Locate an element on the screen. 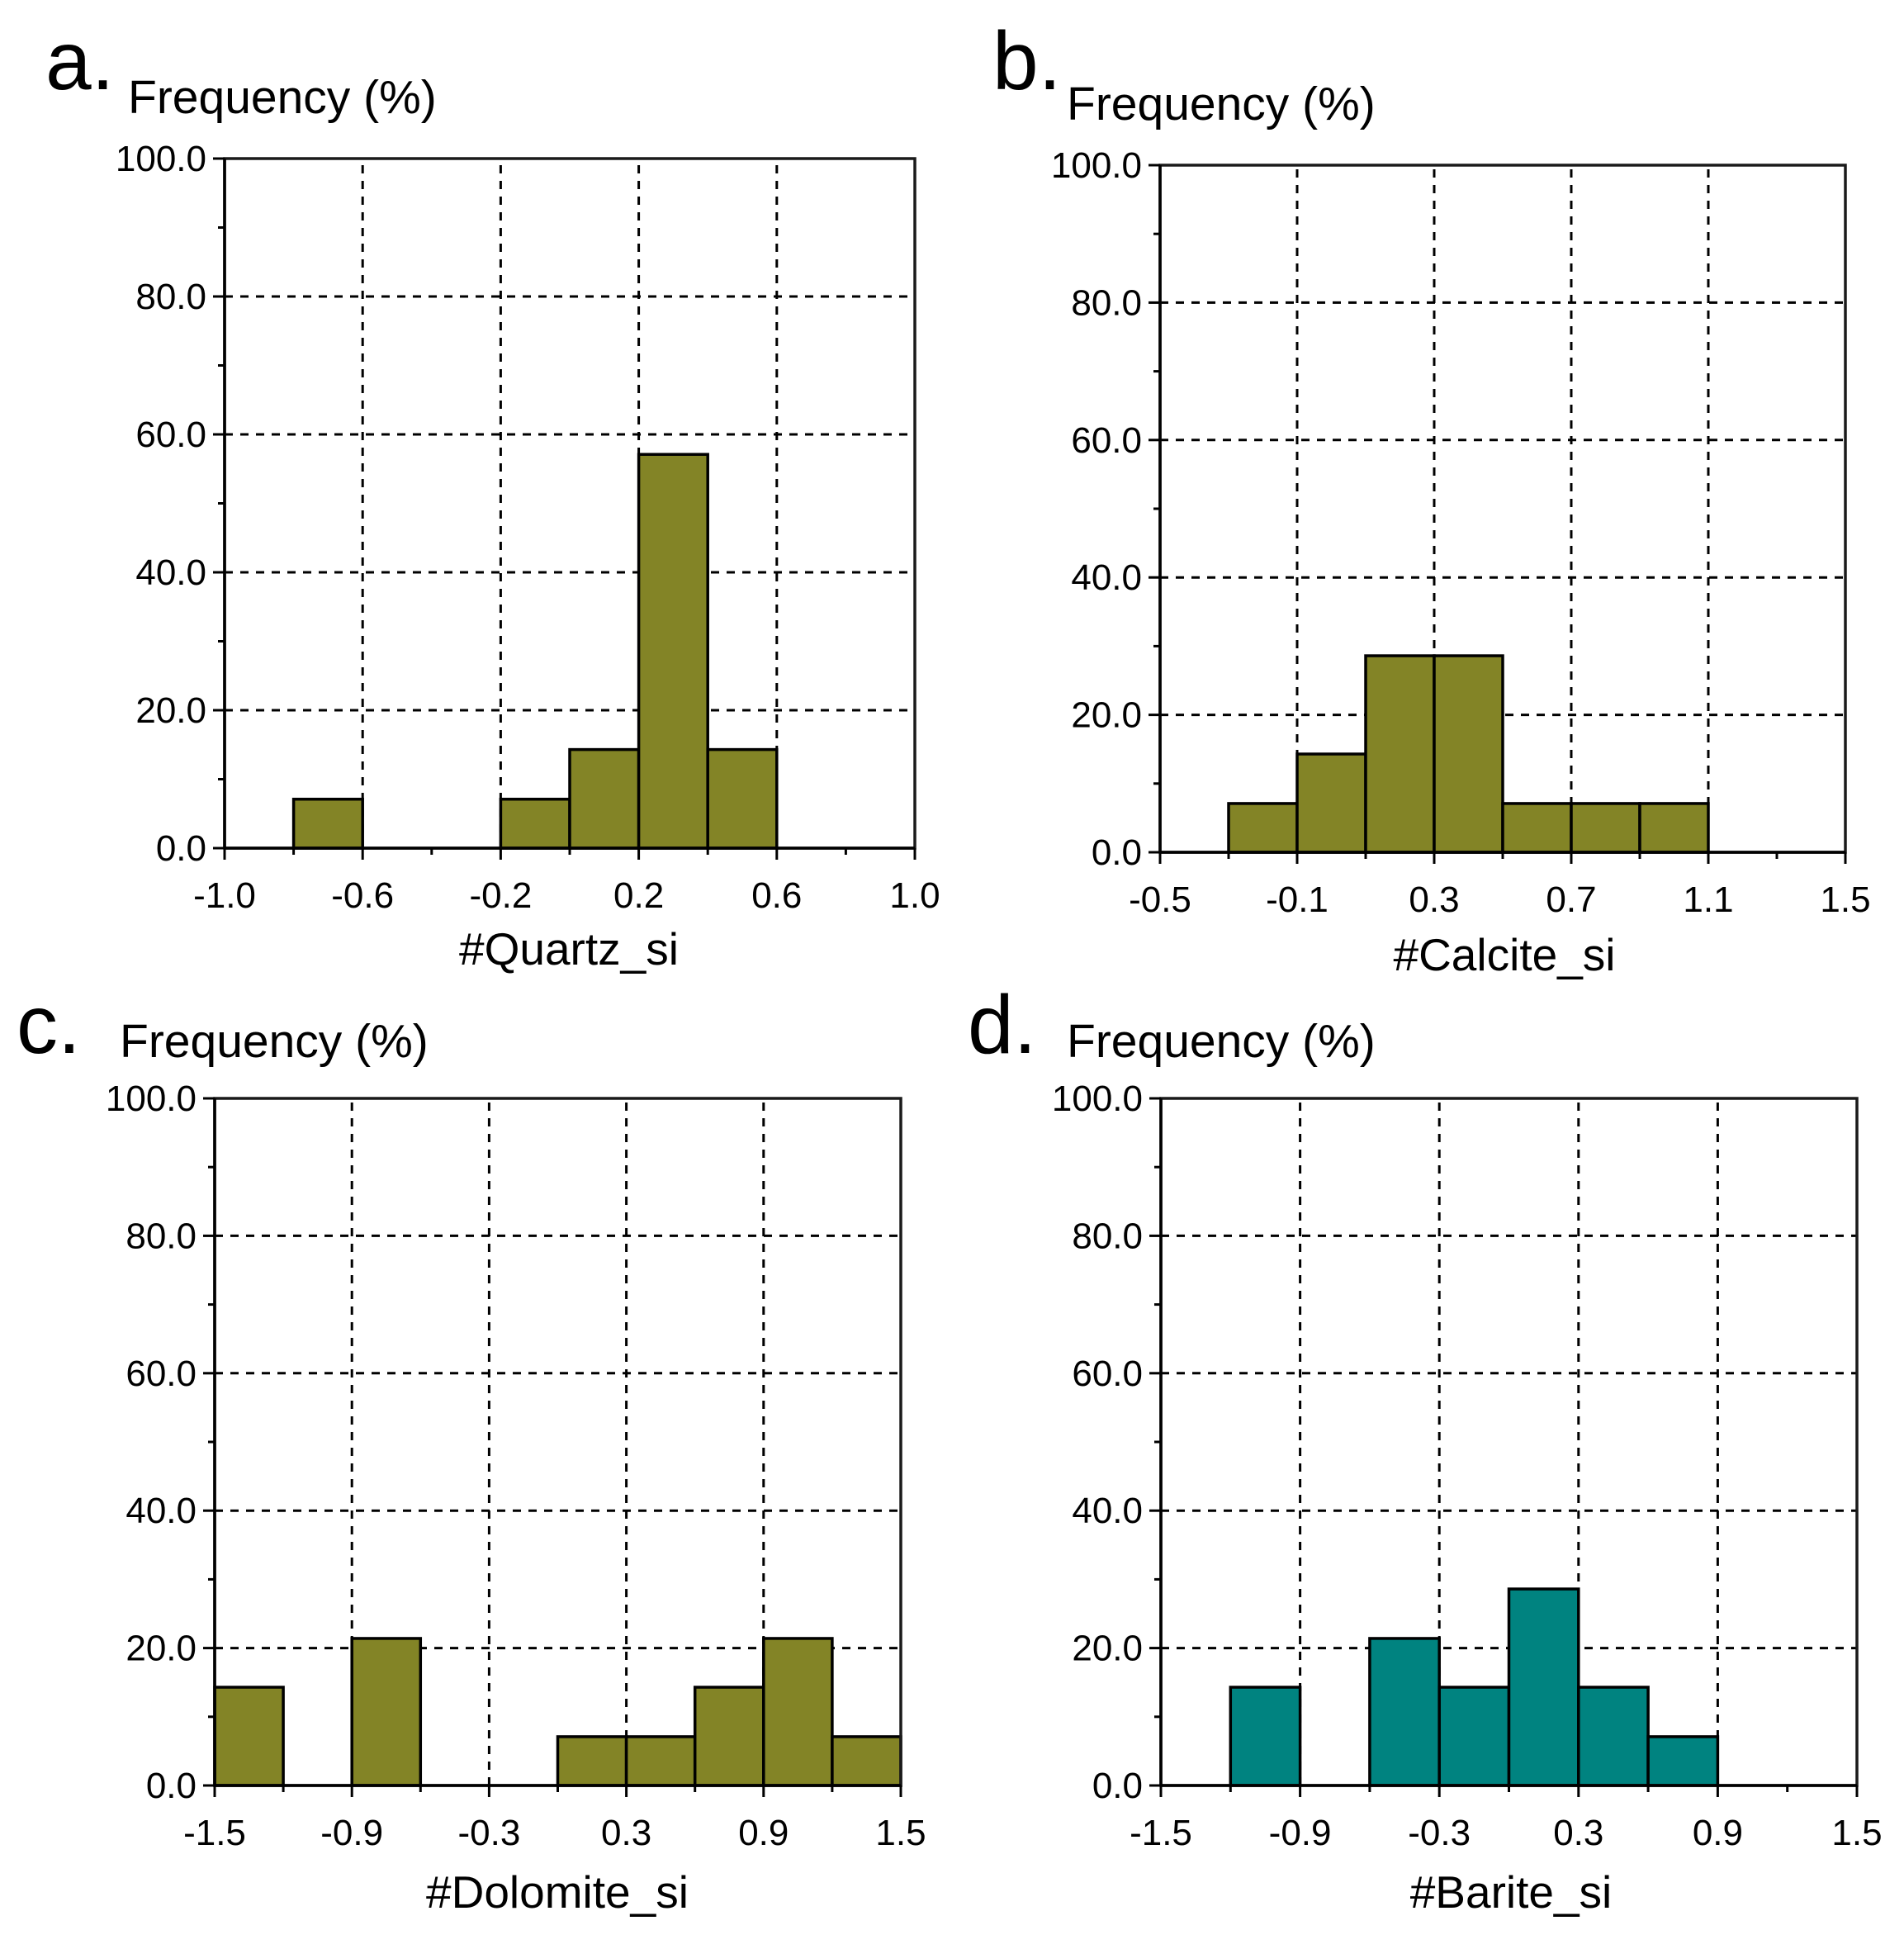 The width and height of the screenshot is (1904, 1949). panel-c-x-tick-label-0: -1.5 is located at coordinates (214, 1833).